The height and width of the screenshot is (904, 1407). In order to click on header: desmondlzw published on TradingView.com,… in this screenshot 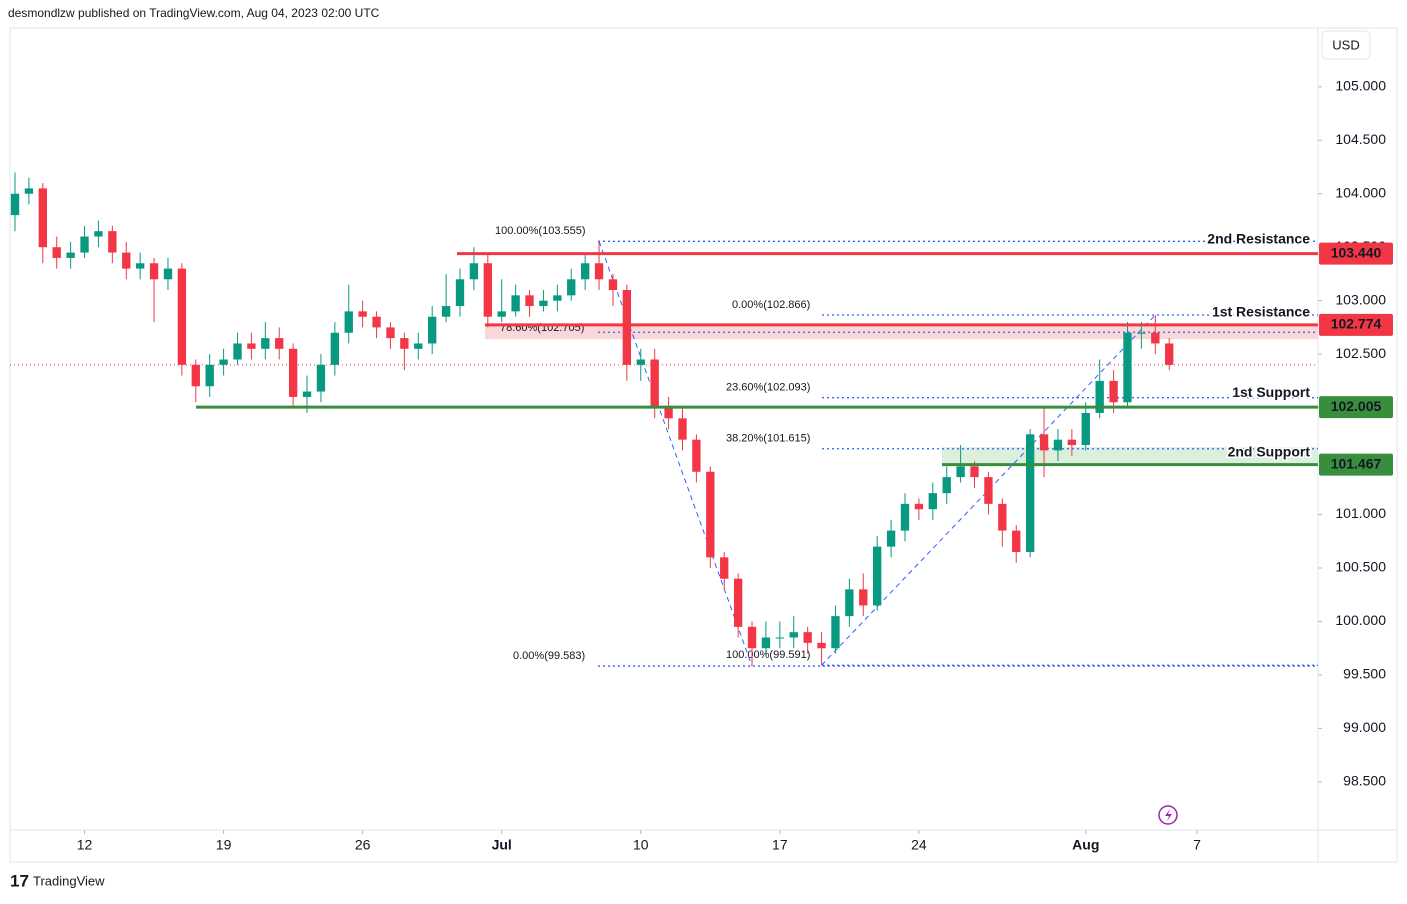, I will do `click(194, 13)`.